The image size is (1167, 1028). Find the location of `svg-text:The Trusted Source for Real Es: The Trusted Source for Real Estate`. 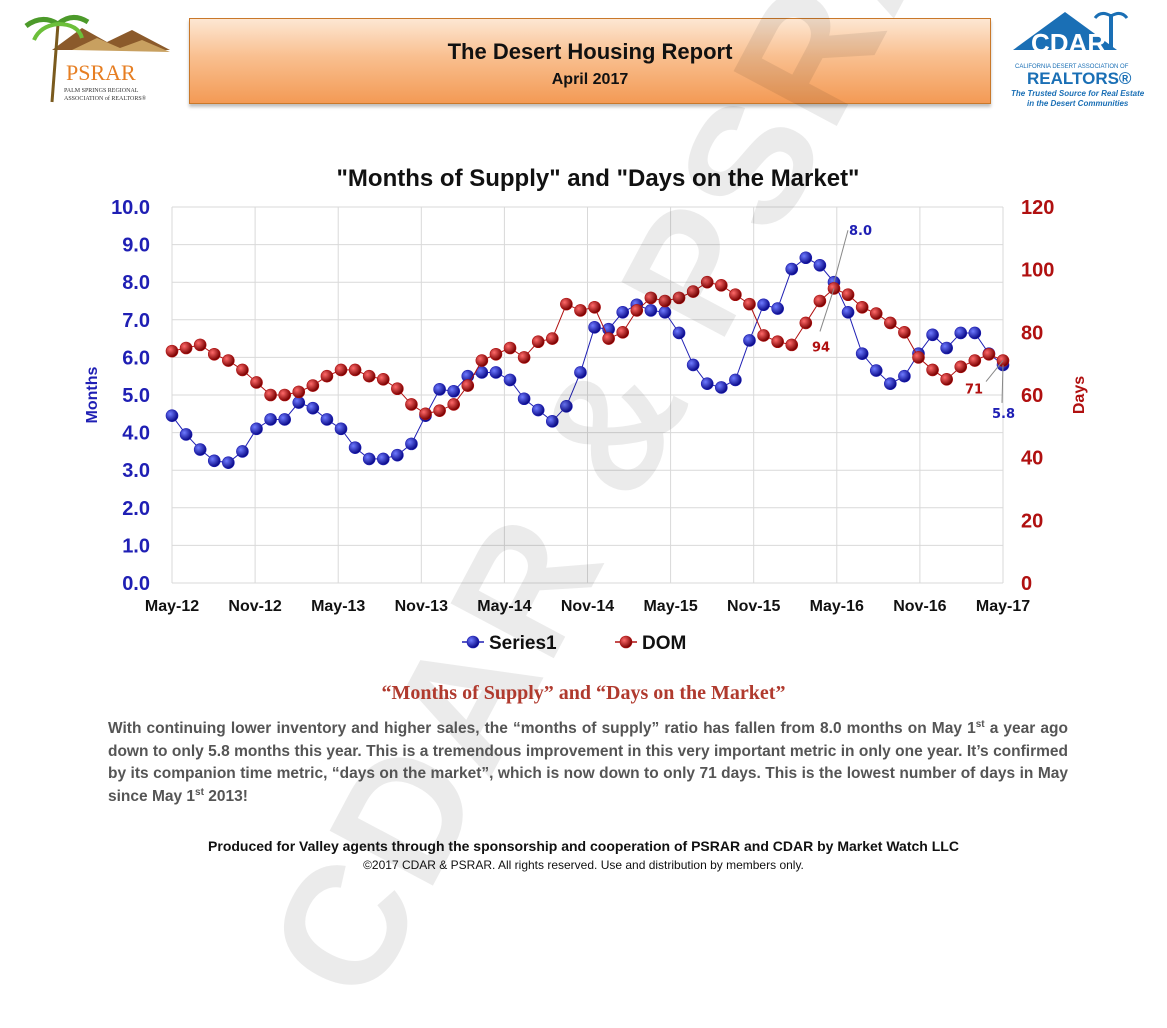

svg-text:The Trusted Source for Real Es: The Trusted Source for Real Estate is located at coordinates (1078, 93).